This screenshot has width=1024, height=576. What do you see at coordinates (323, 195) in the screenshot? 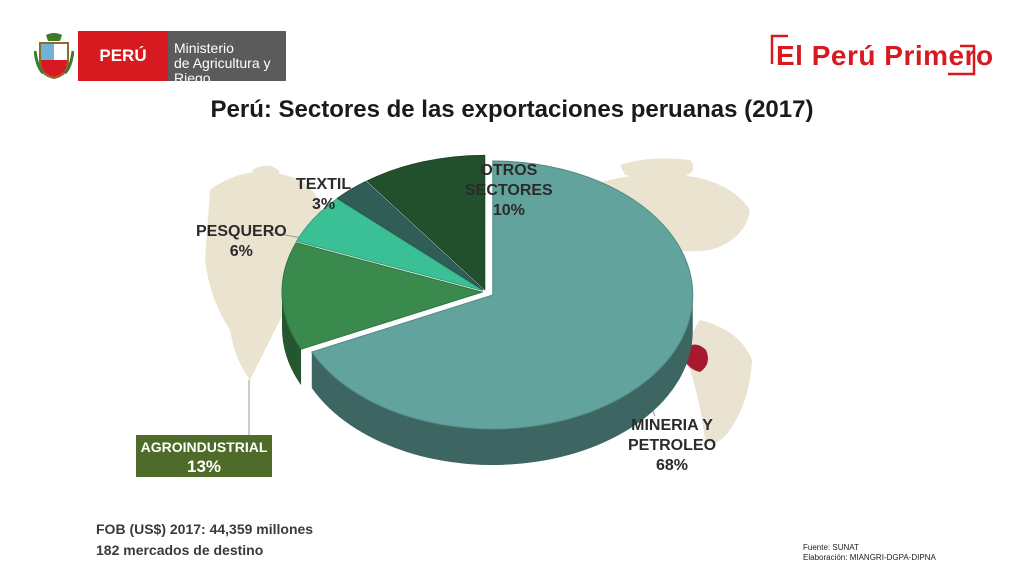
I see `textil-label: TEXTIL 3%` at bounding box center [323, 195].